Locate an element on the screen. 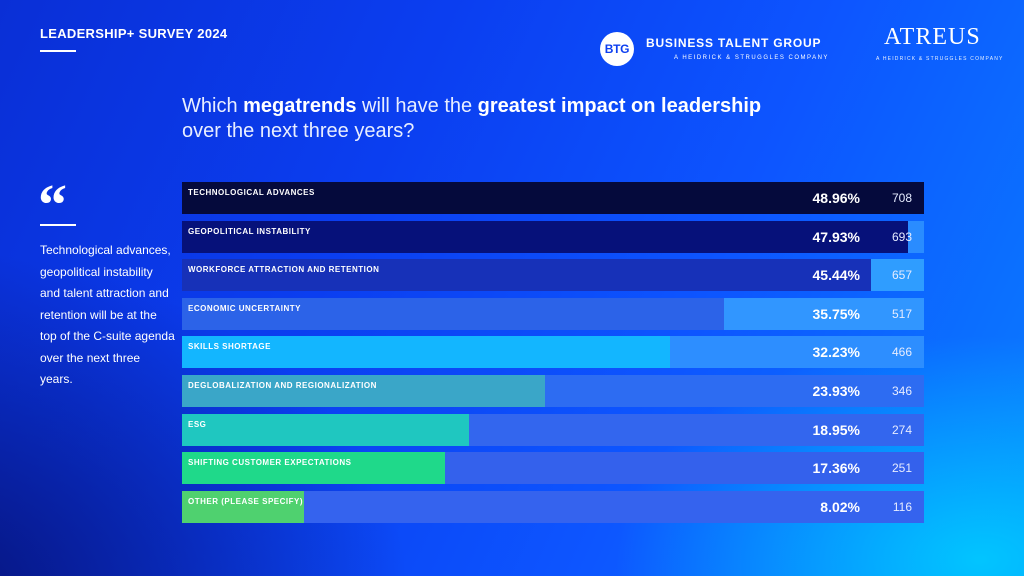 Image resolution: width=1024 pixels, height=576 pixels. bar-row: TECHNOLOGICAL ADVANCES 48.96% 708 is located at coordinates (553, 198).